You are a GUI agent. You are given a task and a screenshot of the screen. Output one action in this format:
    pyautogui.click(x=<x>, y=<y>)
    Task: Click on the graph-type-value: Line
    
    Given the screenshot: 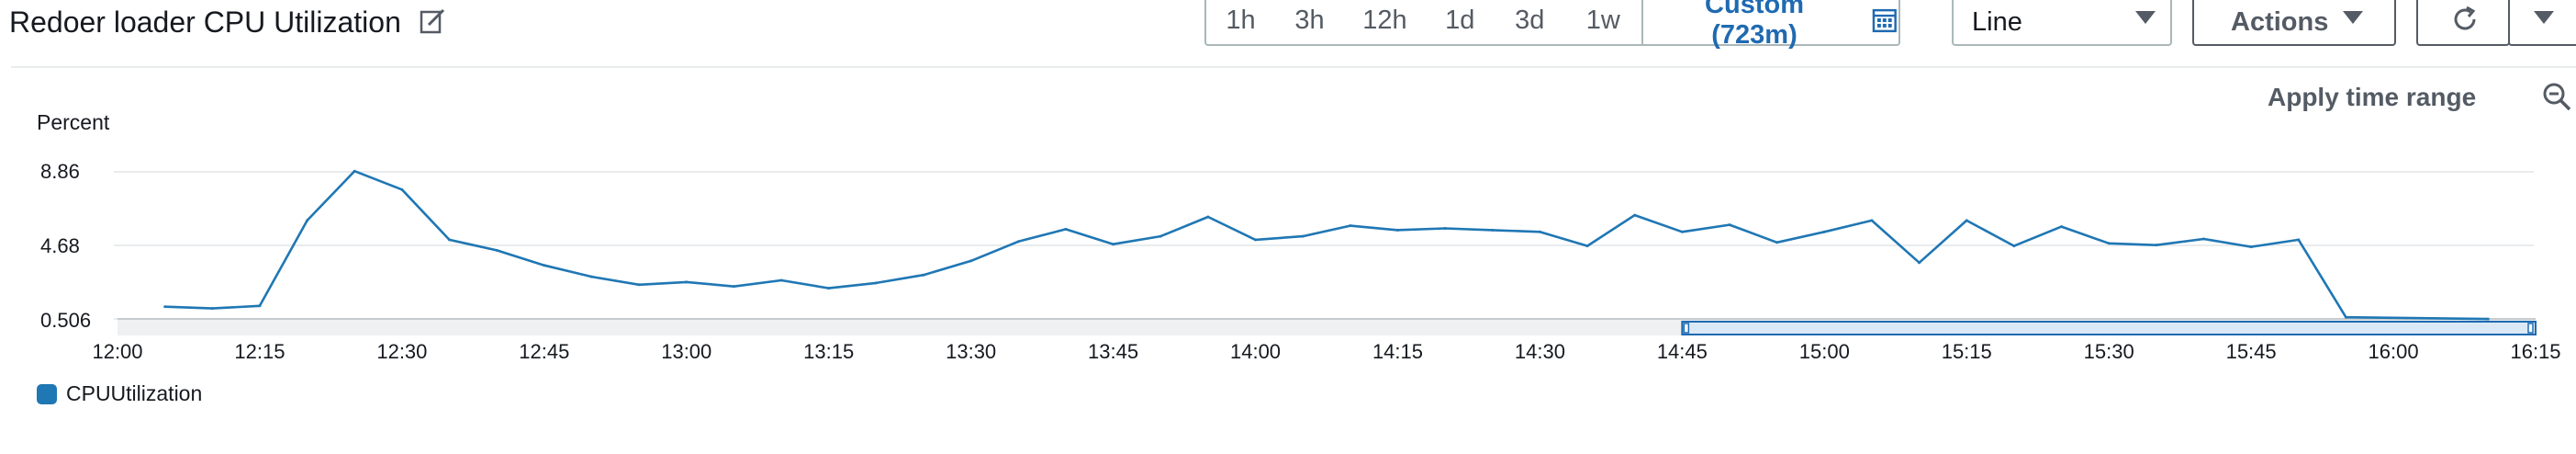 What is the action you would take?
    pyautogui.click(x=1997, y=22)
    